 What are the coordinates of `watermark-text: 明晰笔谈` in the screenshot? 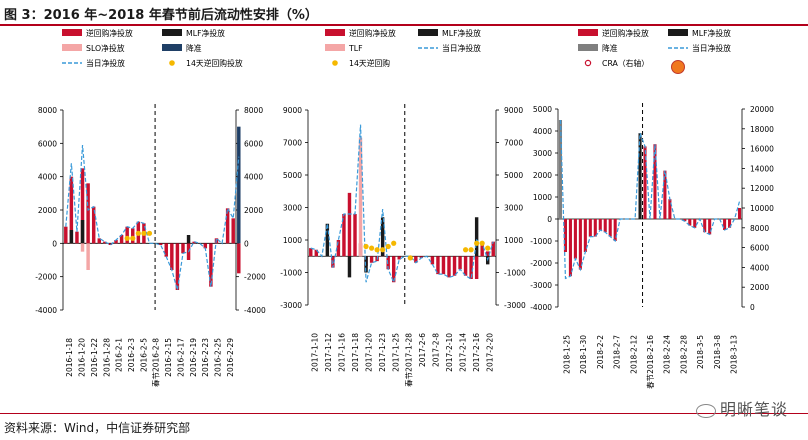 It's located at (753, 409).